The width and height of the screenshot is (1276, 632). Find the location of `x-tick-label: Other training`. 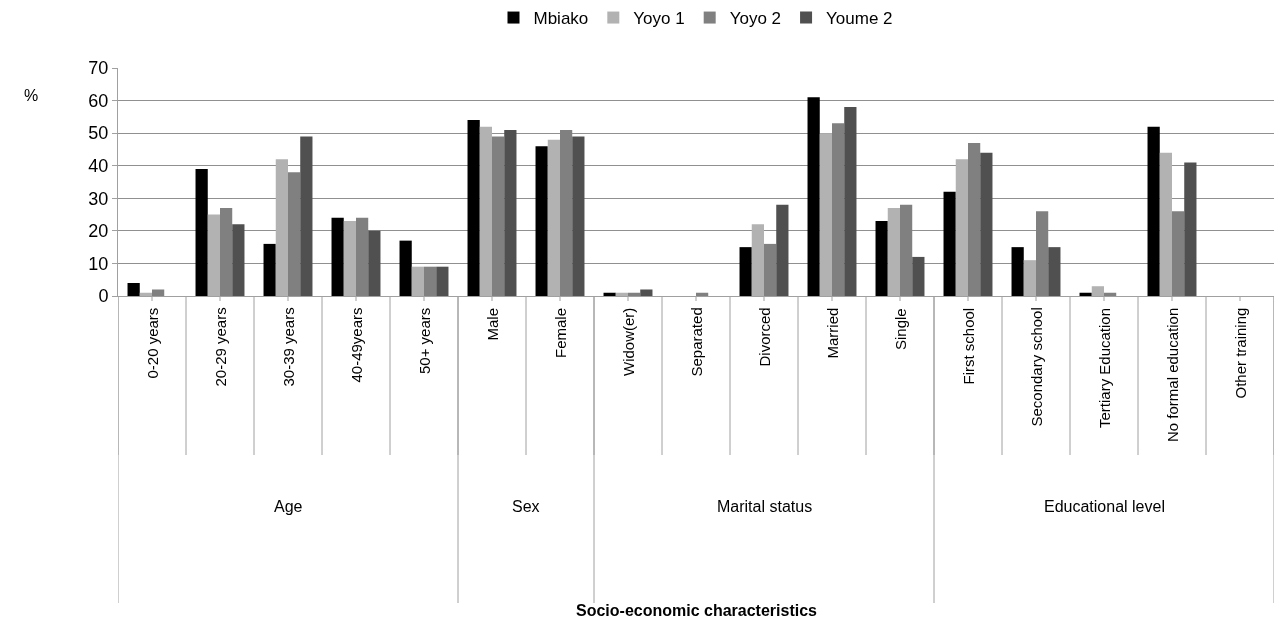

x-tick-label: Other training is located at coordinates (1240, 353).